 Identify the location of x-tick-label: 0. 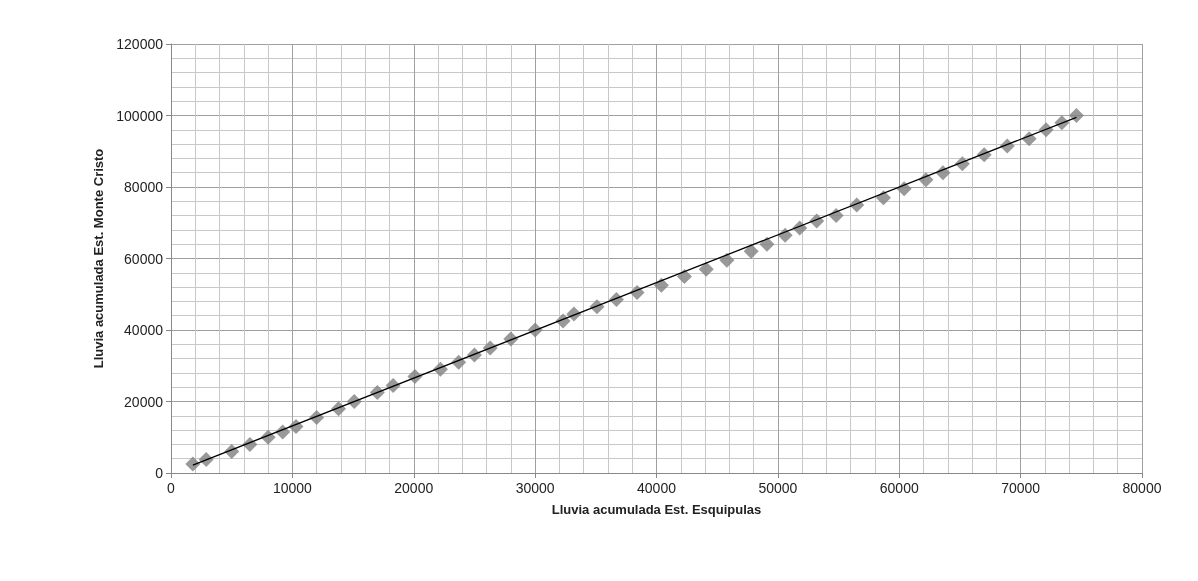
(171, 488).